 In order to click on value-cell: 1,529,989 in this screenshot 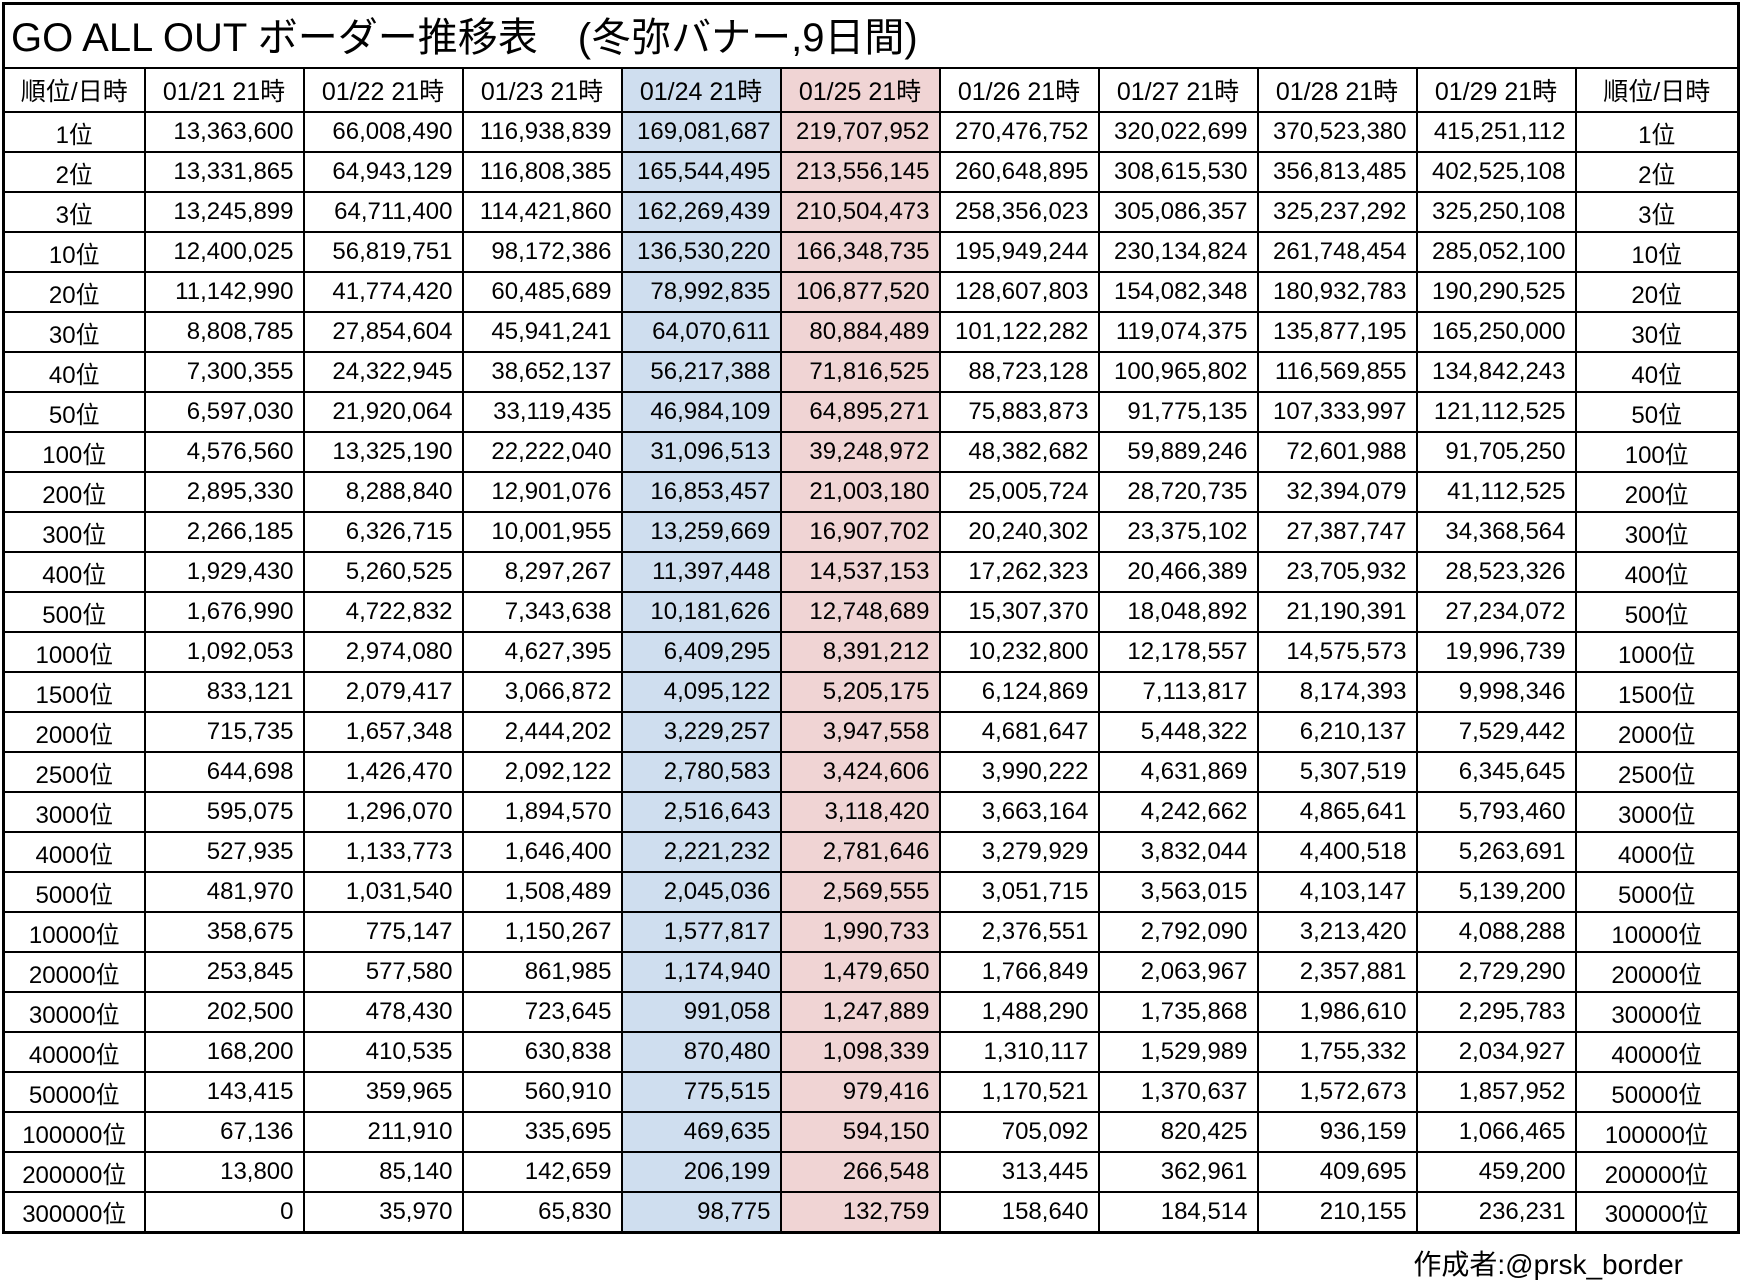, I will do `click(1178, 1052)`.